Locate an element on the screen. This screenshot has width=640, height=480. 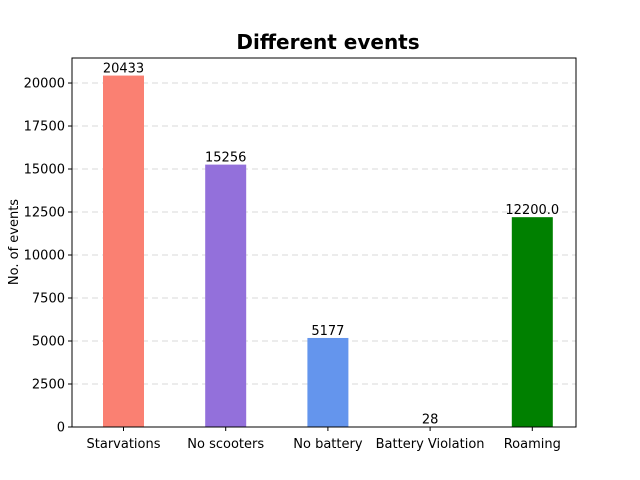
y-tick-label: 2500 is located at coordinates (48, 385).